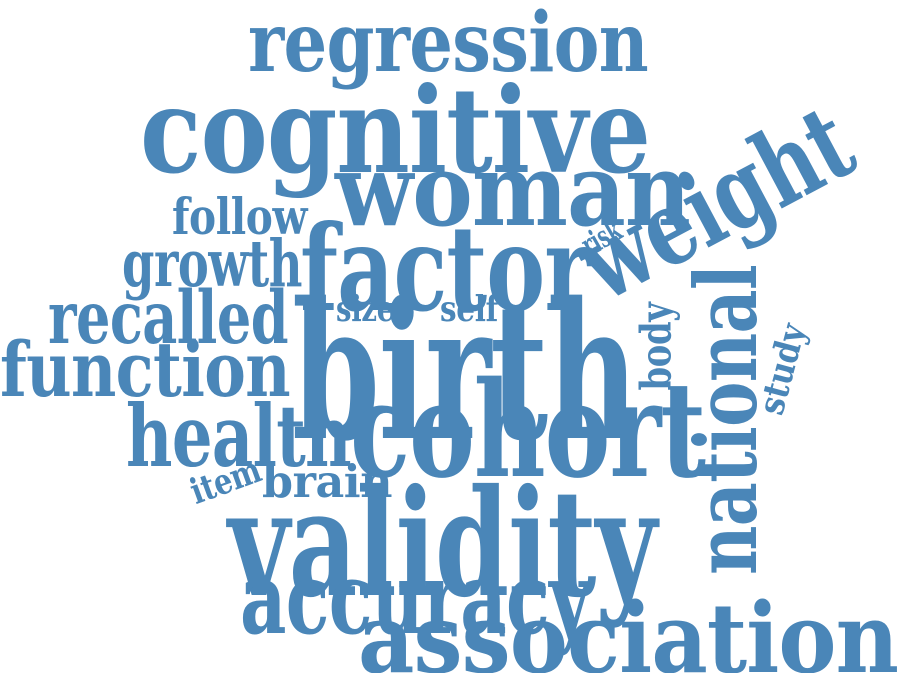 The height and width of the screenshot is (673, 900). What do you see at coordinates (445, 268) in the screenshot?
I see `cloud-word-factor: factor` at bounding box center [445, 268].